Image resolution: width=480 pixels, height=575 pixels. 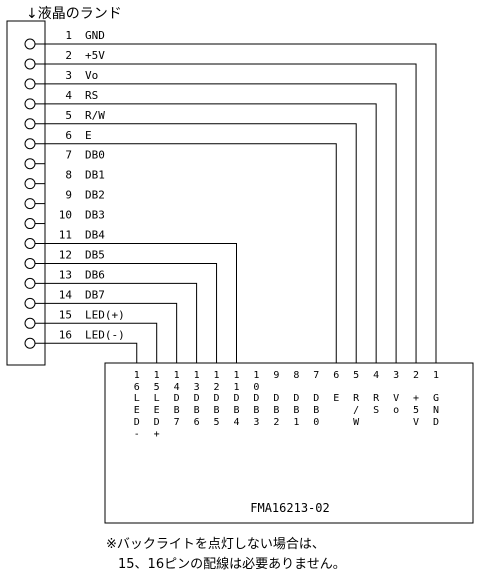 I want to click on pin-name: DB6, so click(x=95, y=274).